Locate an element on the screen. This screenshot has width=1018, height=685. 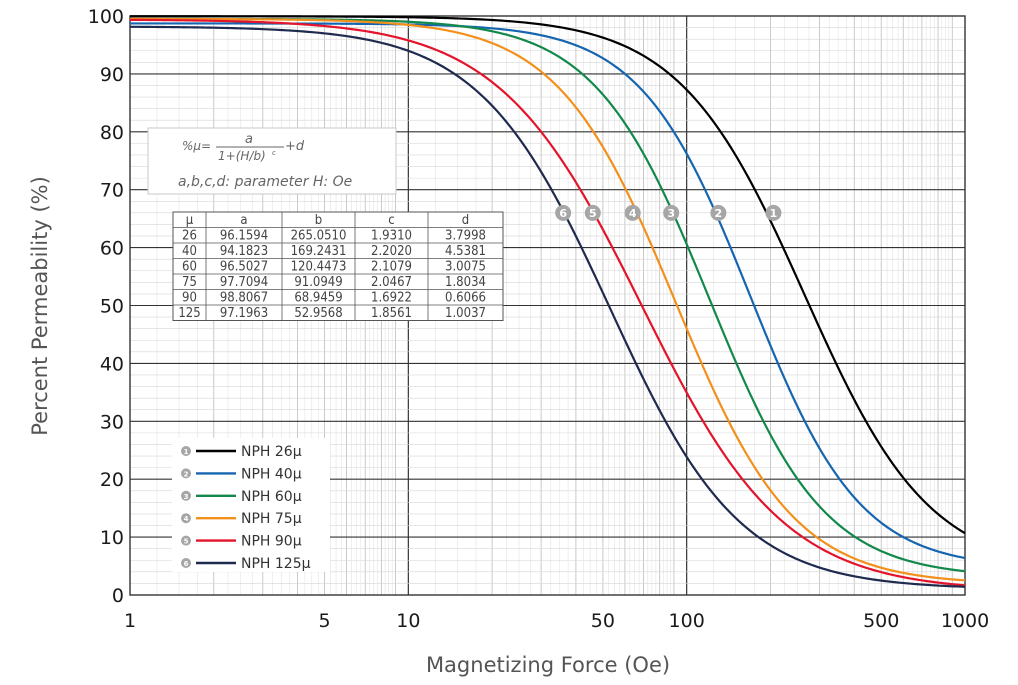
table-cell: 3.7998 is located at coordinates (465, 236).